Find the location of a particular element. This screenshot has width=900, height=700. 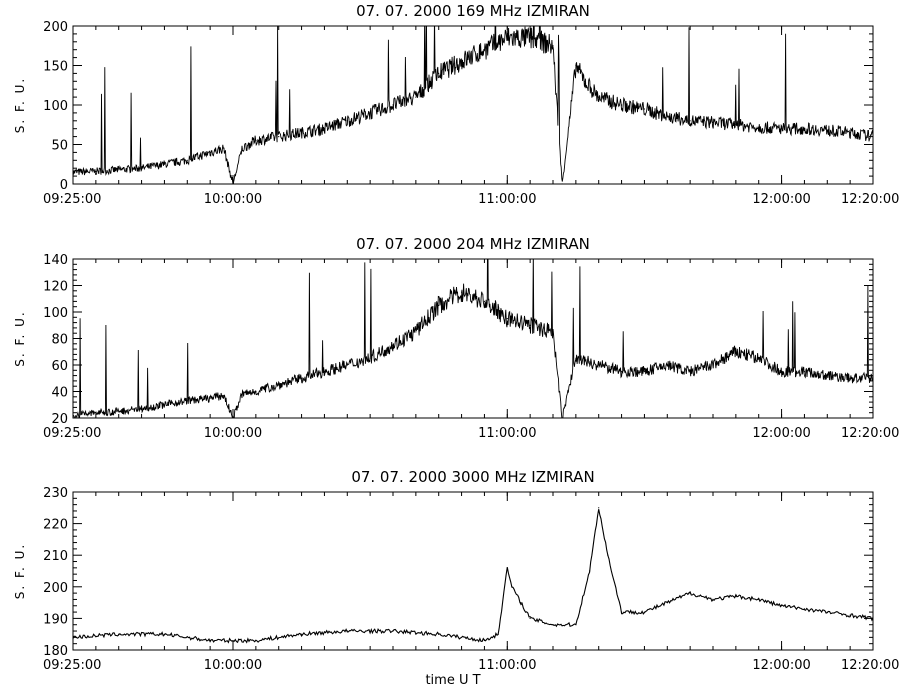

y-tick-label: 40 is located at coordinates (59, 393).